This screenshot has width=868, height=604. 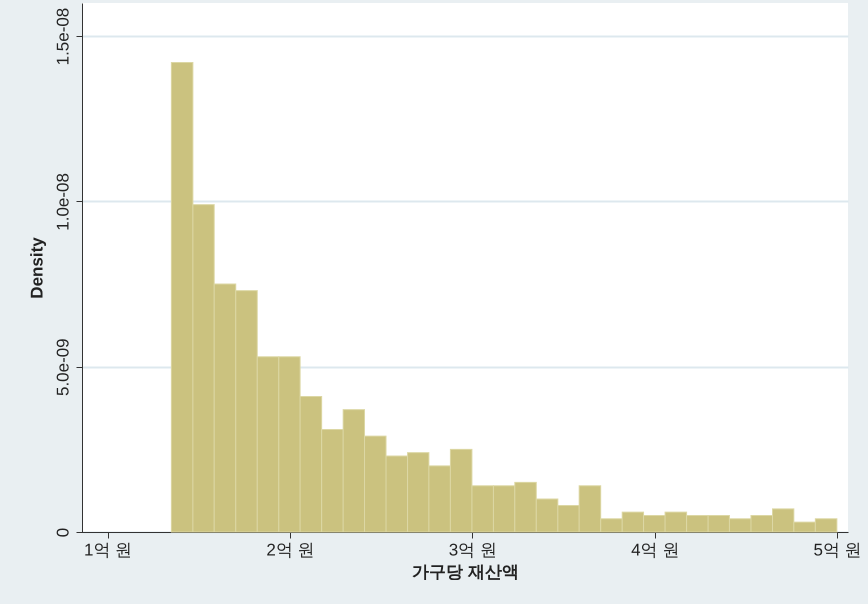 I want to click on y-tick-label: 1.5e-08, so click(x=63, y=37).